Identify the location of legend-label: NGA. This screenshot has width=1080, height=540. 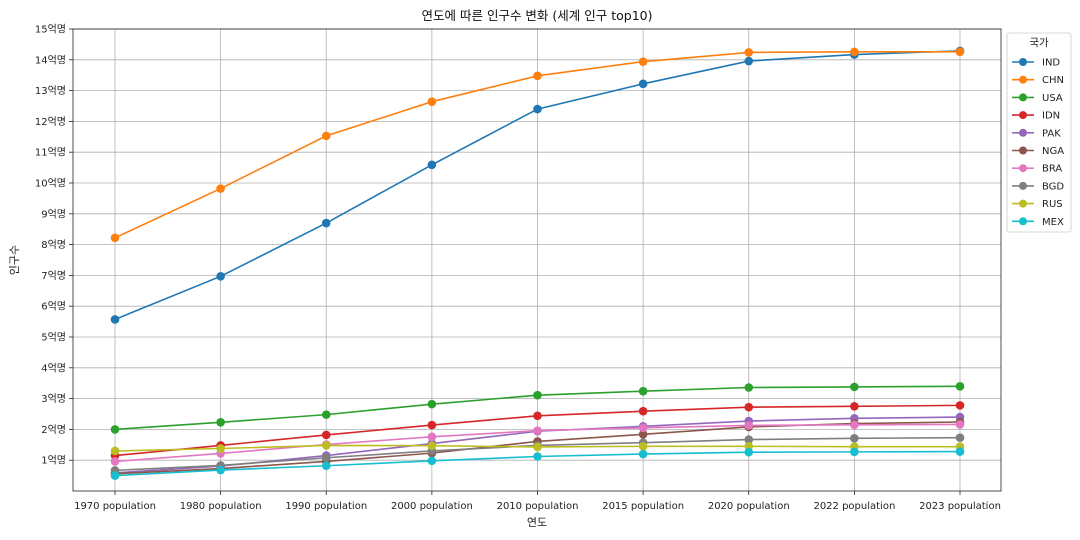
(1053, 151).